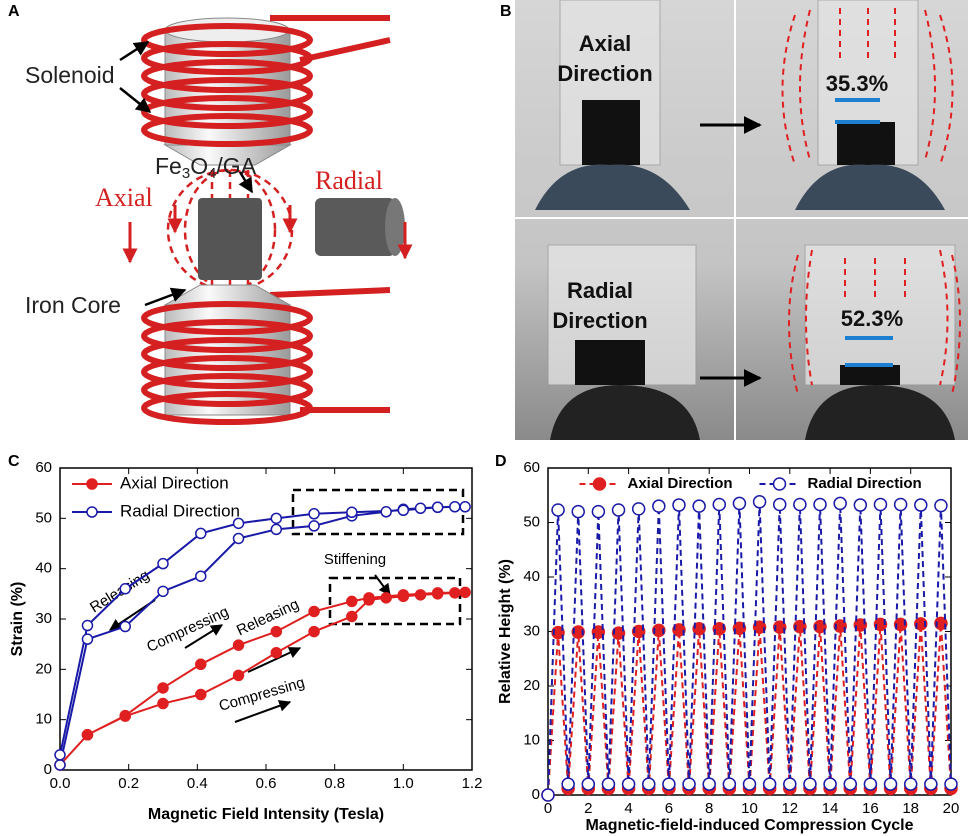 The image size is (968, 836). Describe the element at coordinates (14, 11) in the screenshot. I see `panel-label: A` at that location.